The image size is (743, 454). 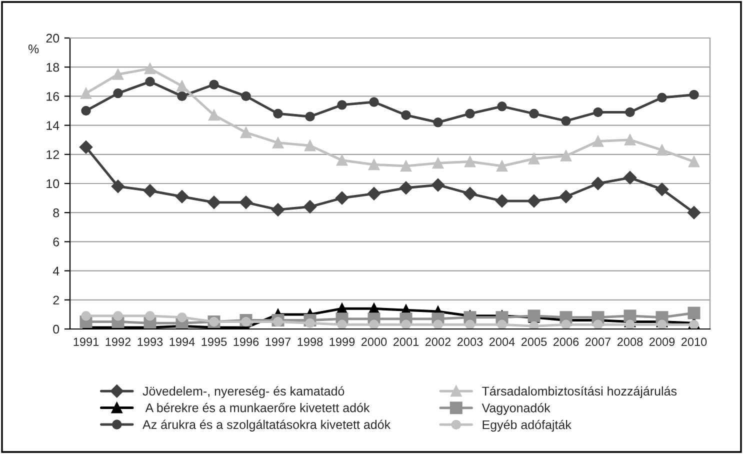 I want to click on legend-label: Egyéb adófajták, so click(x=527, y=426).